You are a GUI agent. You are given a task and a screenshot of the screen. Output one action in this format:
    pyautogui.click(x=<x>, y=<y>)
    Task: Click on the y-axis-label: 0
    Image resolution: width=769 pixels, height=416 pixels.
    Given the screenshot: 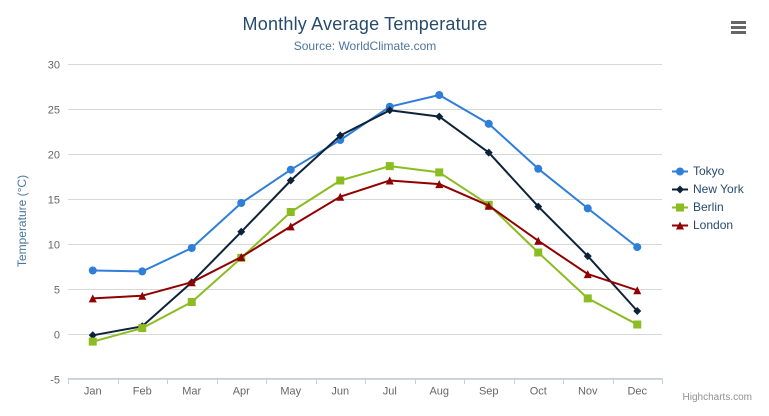 What is the action you would take?
    pyautogui.click(x=57, y=336)
    